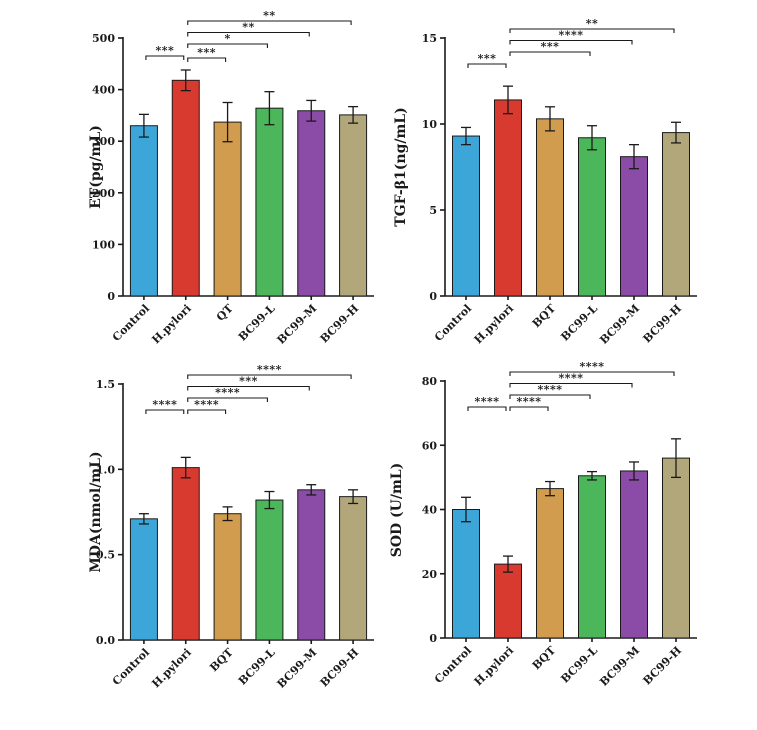 The image size is (757, 730). Describe the element at coordinates (105, 555) in the screenshot. I see `y-tick-label: 0.5` at that location.